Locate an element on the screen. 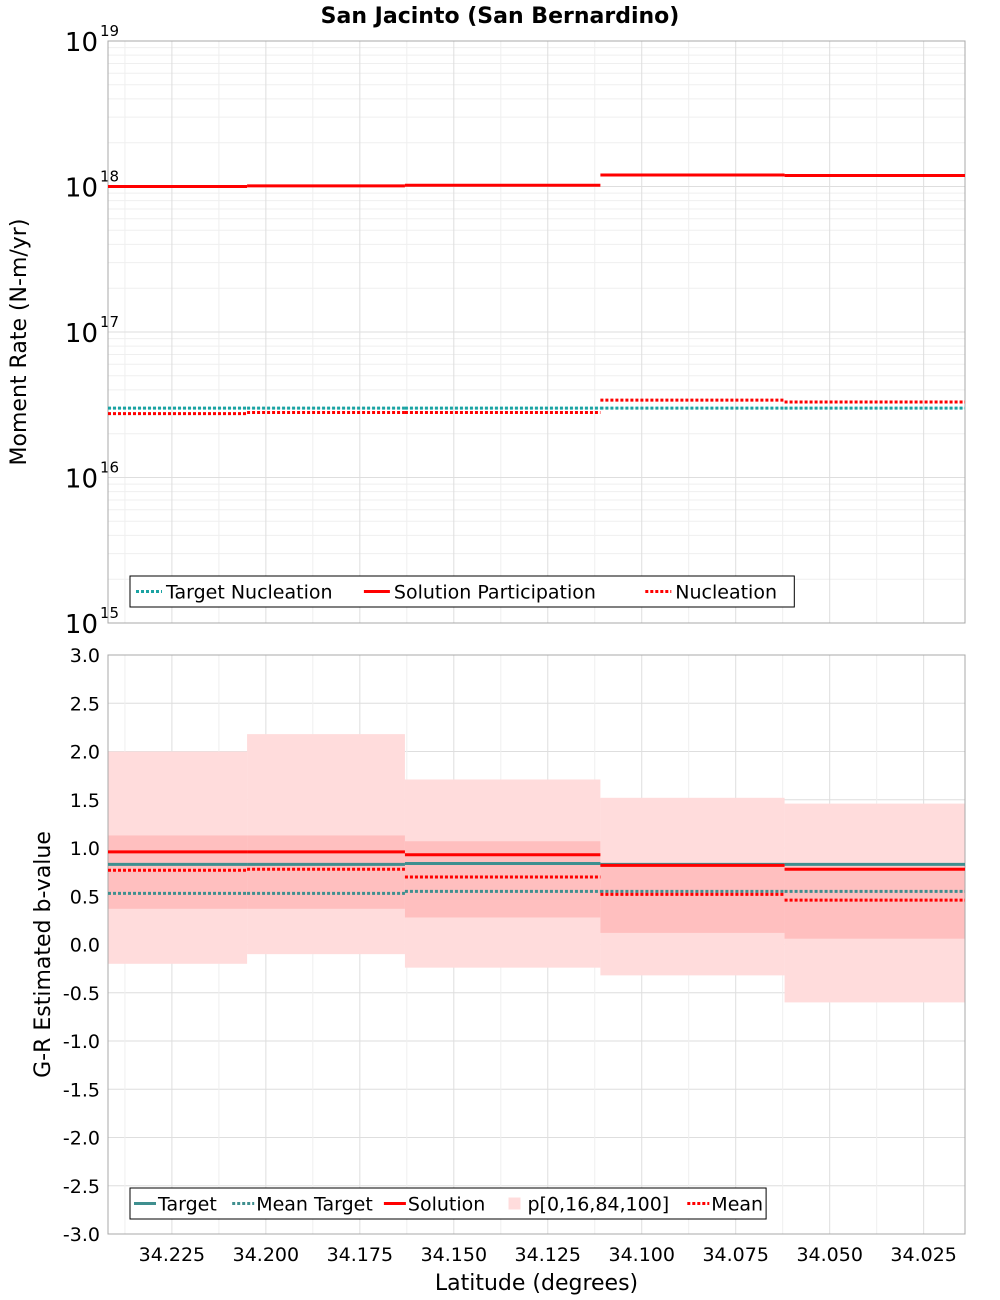  y-tick-exponent: 18 is located at coordinates (109, 177).